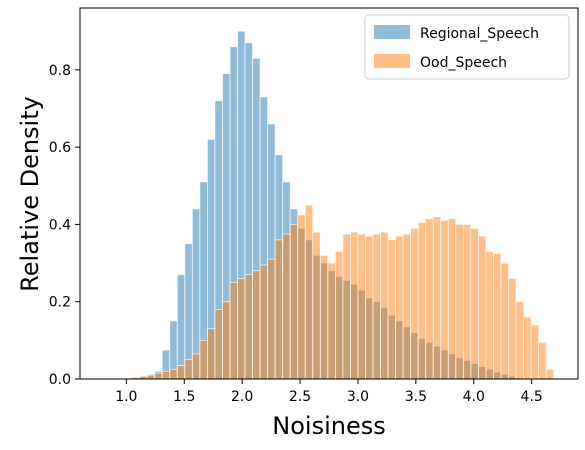 The width and height of the screenshot is (585, 450). What do you see at coordinates (184, 397) in the screenshot?
I see `x-tick-label: 1.5` at bounding box center [184, 397].